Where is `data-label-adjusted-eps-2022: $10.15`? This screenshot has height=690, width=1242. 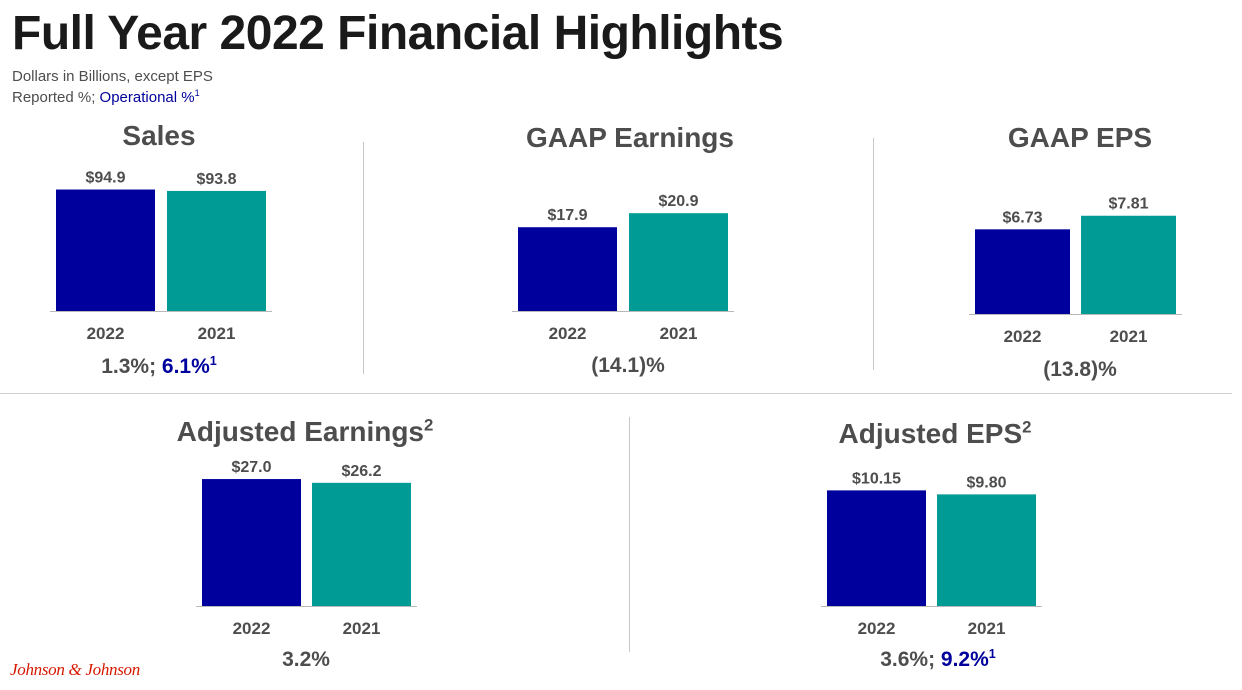 data-label-adjusted-eps-2022: $10.15 is located at coordinates (876, 478).